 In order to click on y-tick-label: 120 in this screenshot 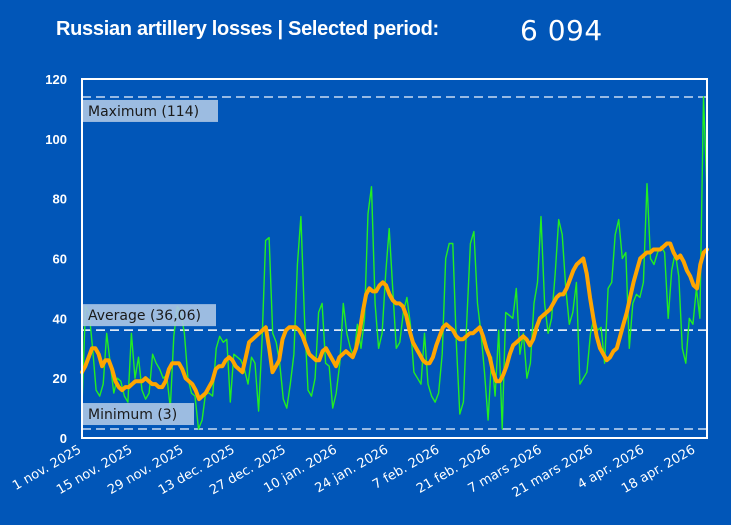, I will do `click(56, 79)`.